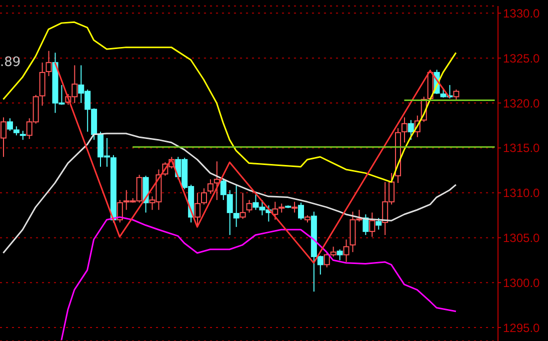  What do you see at coordinates (521, 283) in the screenshot?
I see `y-tick-label: 1300.0` at bounding box center [521, 283].